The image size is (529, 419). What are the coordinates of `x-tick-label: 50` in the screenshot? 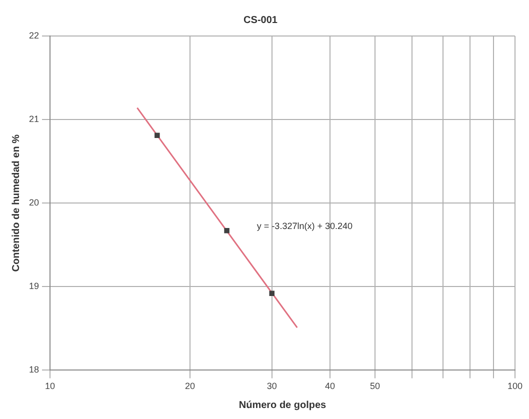 It's located at (375, 386).